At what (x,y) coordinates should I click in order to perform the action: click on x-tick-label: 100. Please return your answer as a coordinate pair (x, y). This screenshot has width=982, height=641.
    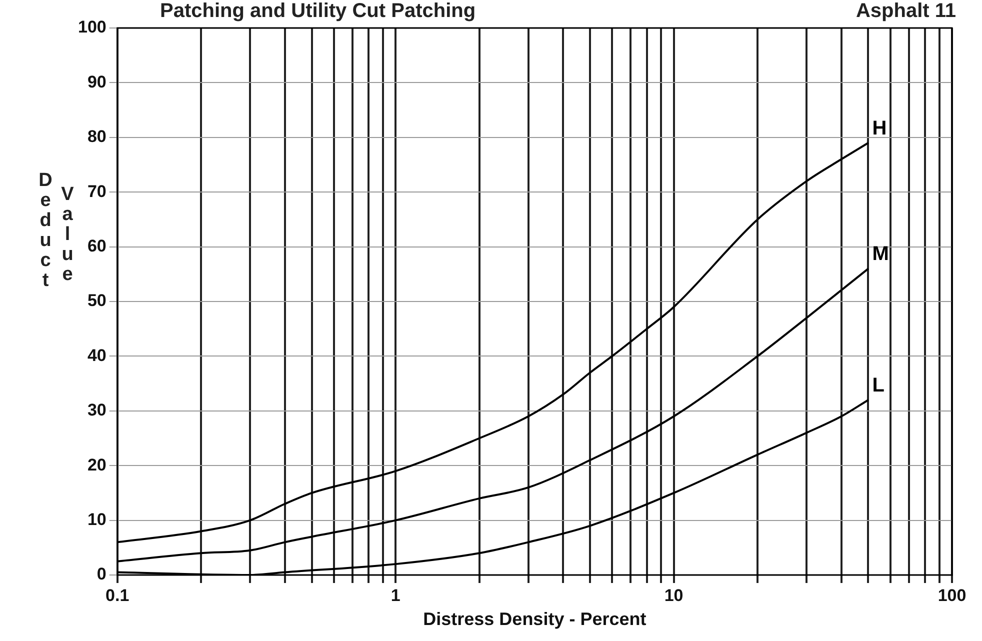
    Looking at the image, I should click on (952, 595).